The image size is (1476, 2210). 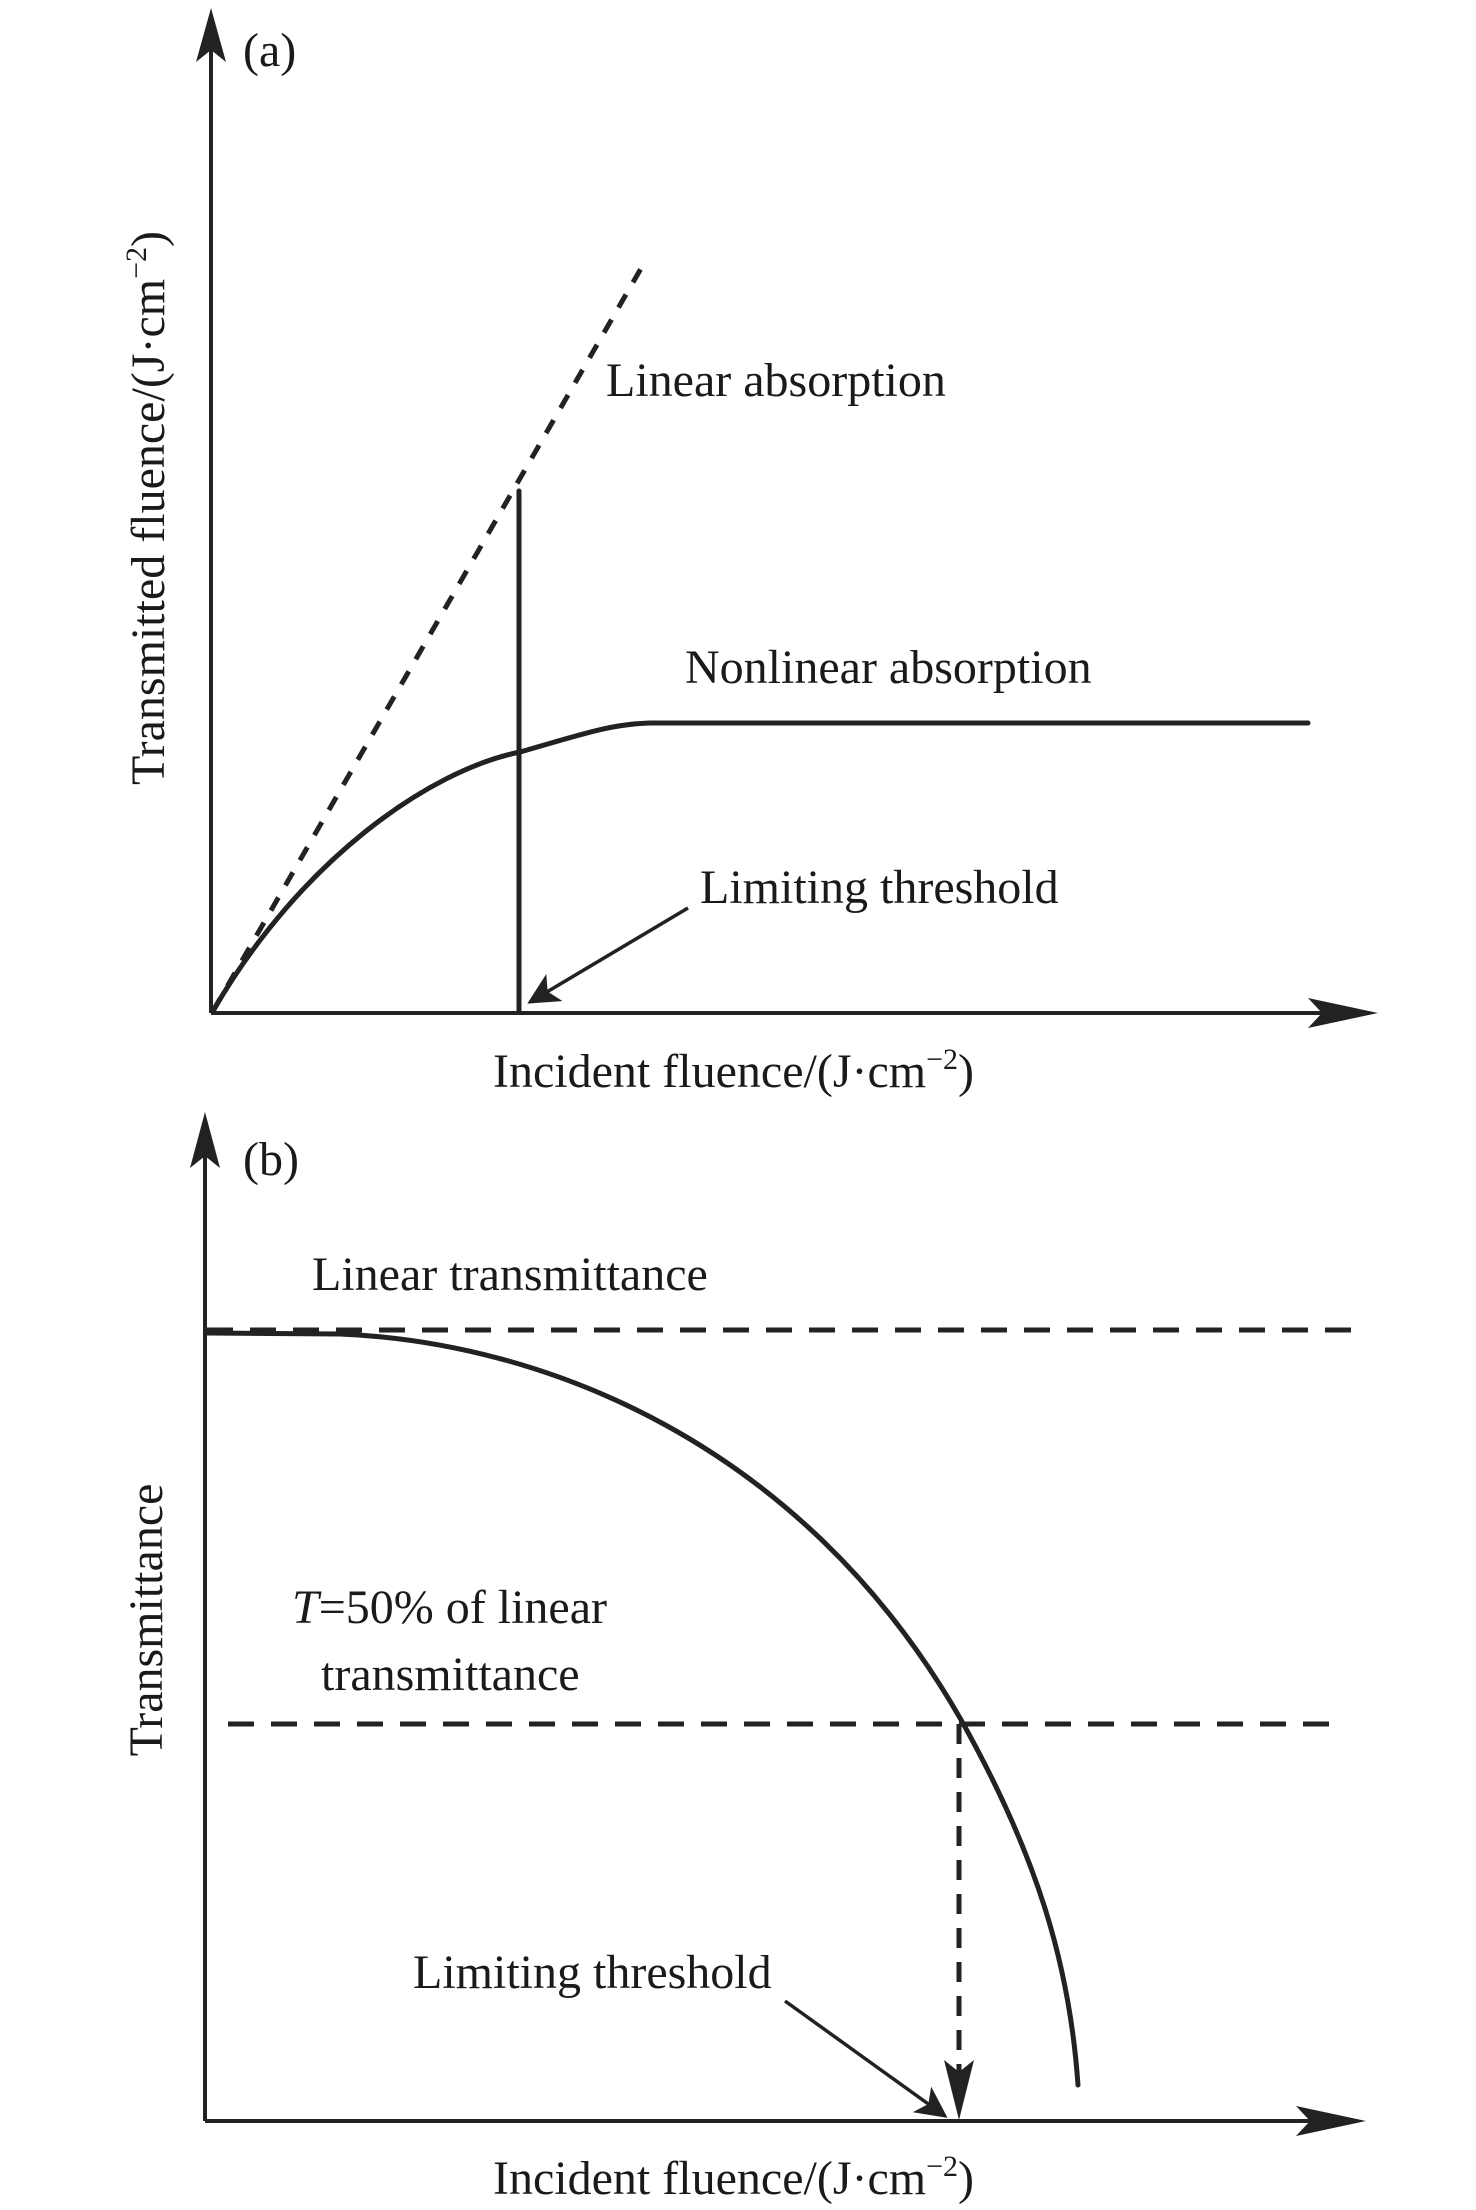 What do you see at coordinates (428, 638) in the screenshot?
I see `panel-a-linear-absorption-line` at bounding box center [428, 638].